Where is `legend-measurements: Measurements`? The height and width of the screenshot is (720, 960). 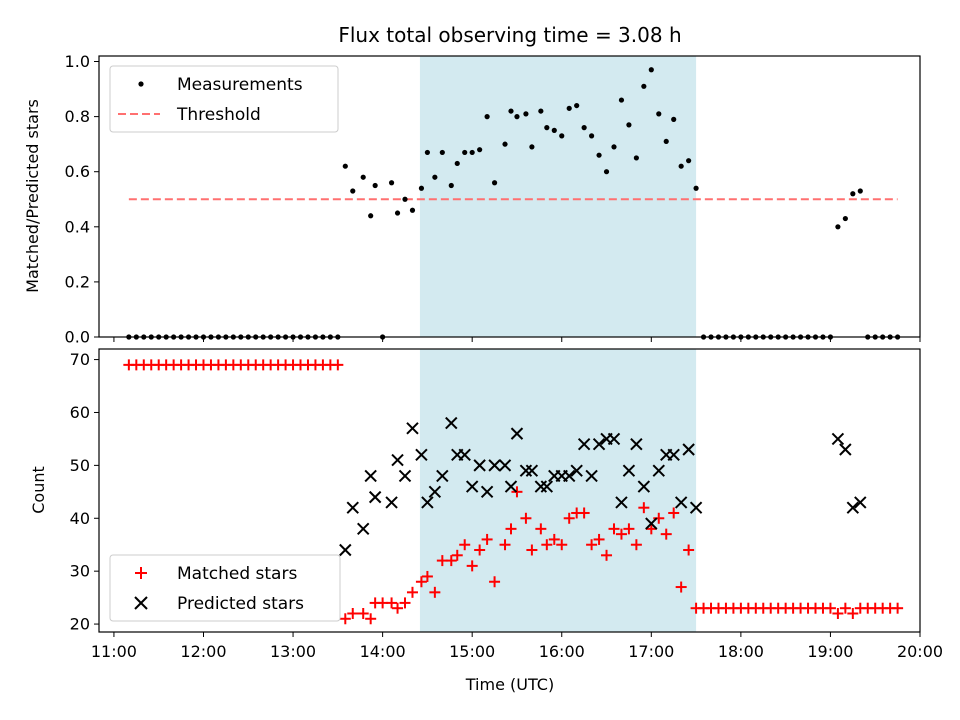
legend-measurements: Measurements is located at coordinates (240, 85).